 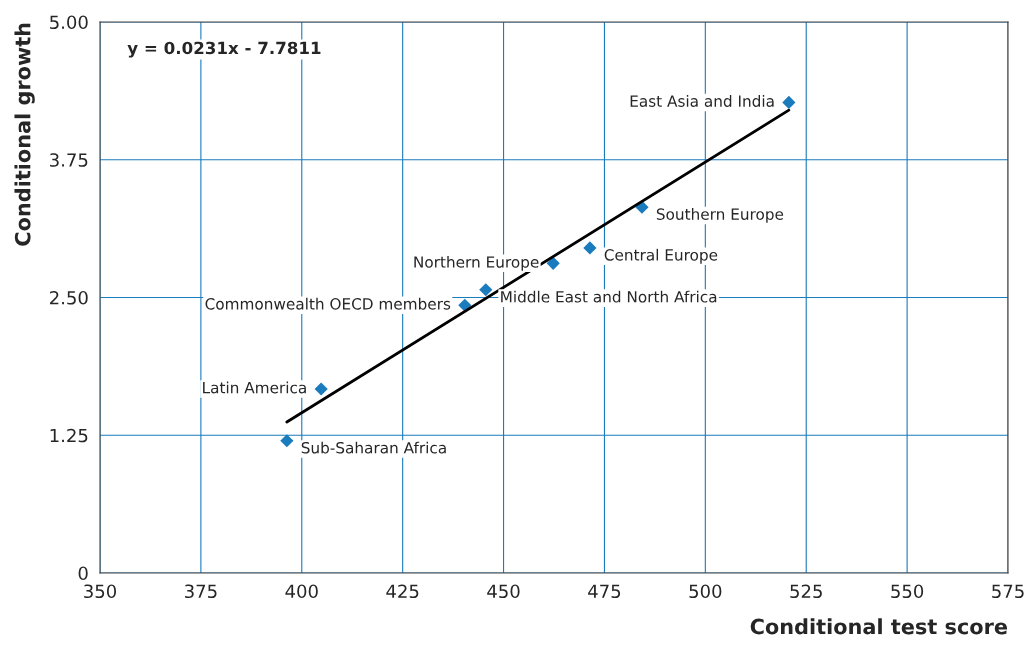 I want to click on x-tick-label: 450, so click(x=503, y=591).